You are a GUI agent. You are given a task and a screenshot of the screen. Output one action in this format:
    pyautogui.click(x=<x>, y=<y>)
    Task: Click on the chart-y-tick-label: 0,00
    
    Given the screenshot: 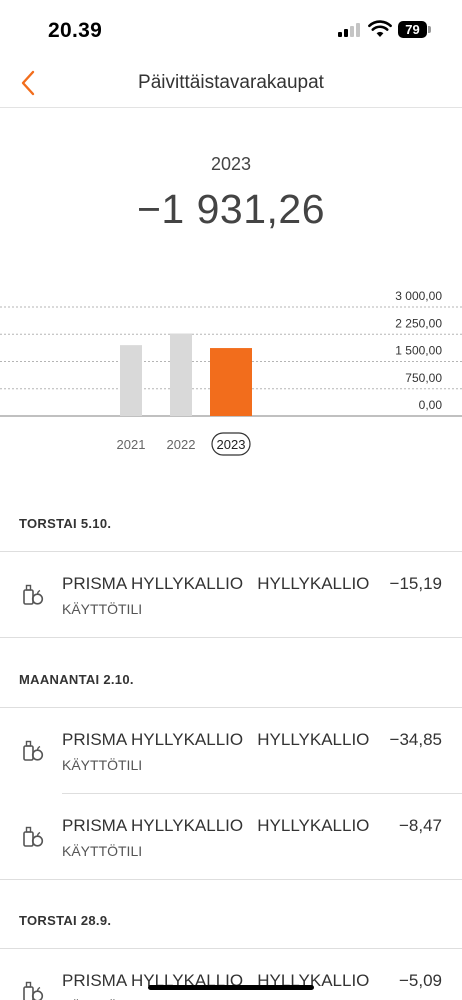 What is the action you would take?
    pyautogui.click(x=431, y=405)
    